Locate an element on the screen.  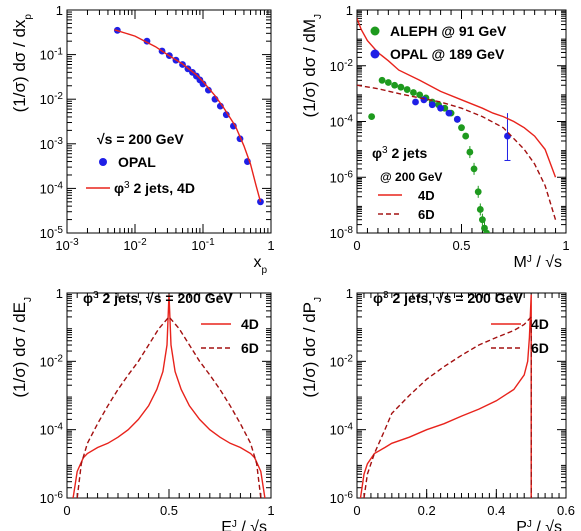
legend-title: φ3 2 jets is located at coordinates (399, 153).